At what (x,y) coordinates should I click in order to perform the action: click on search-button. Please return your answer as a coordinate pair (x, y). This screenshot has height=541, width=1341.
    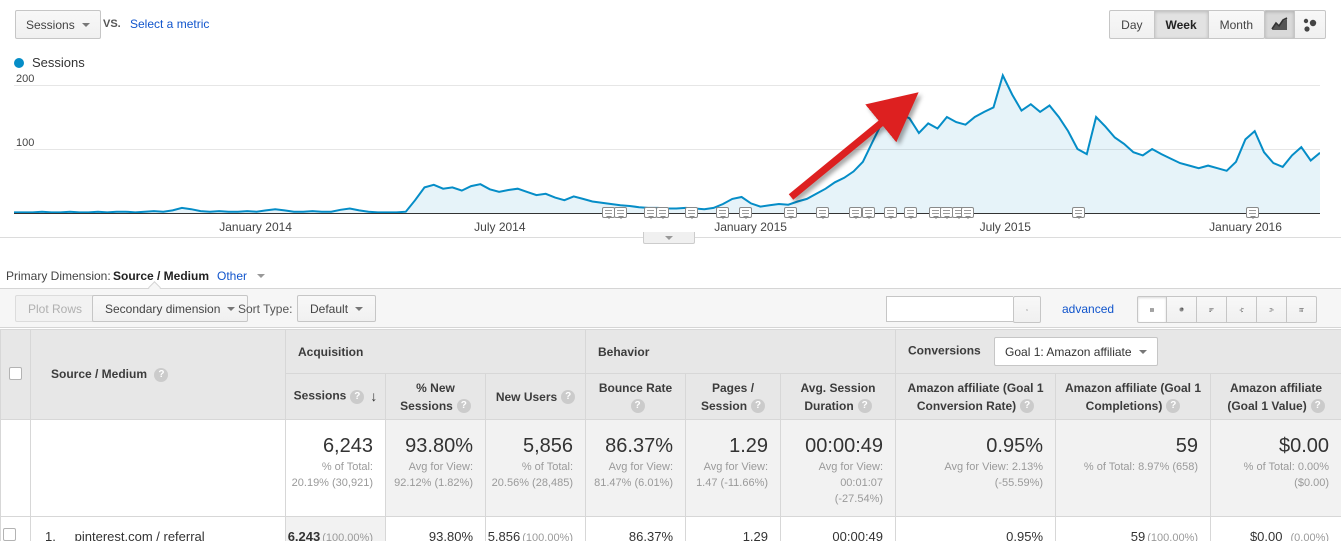
    Looking at the image, I should click on (1027, 309).